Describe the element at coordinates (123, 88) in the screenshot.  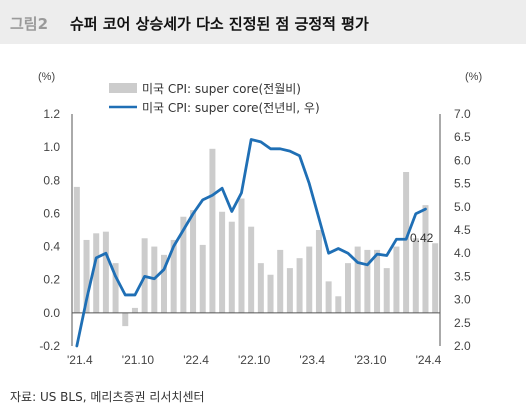
I see `legend-bar-swatch` at that location.